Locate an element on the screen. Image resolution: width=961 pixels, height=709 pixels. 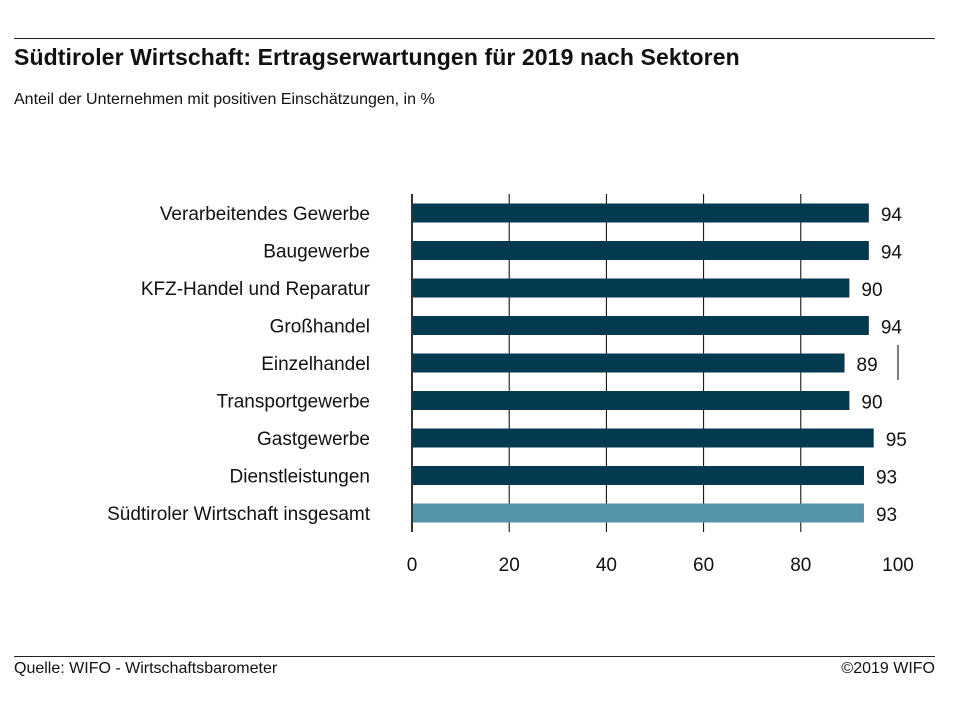
data-label: 95 is located at coordinates (896, 440).